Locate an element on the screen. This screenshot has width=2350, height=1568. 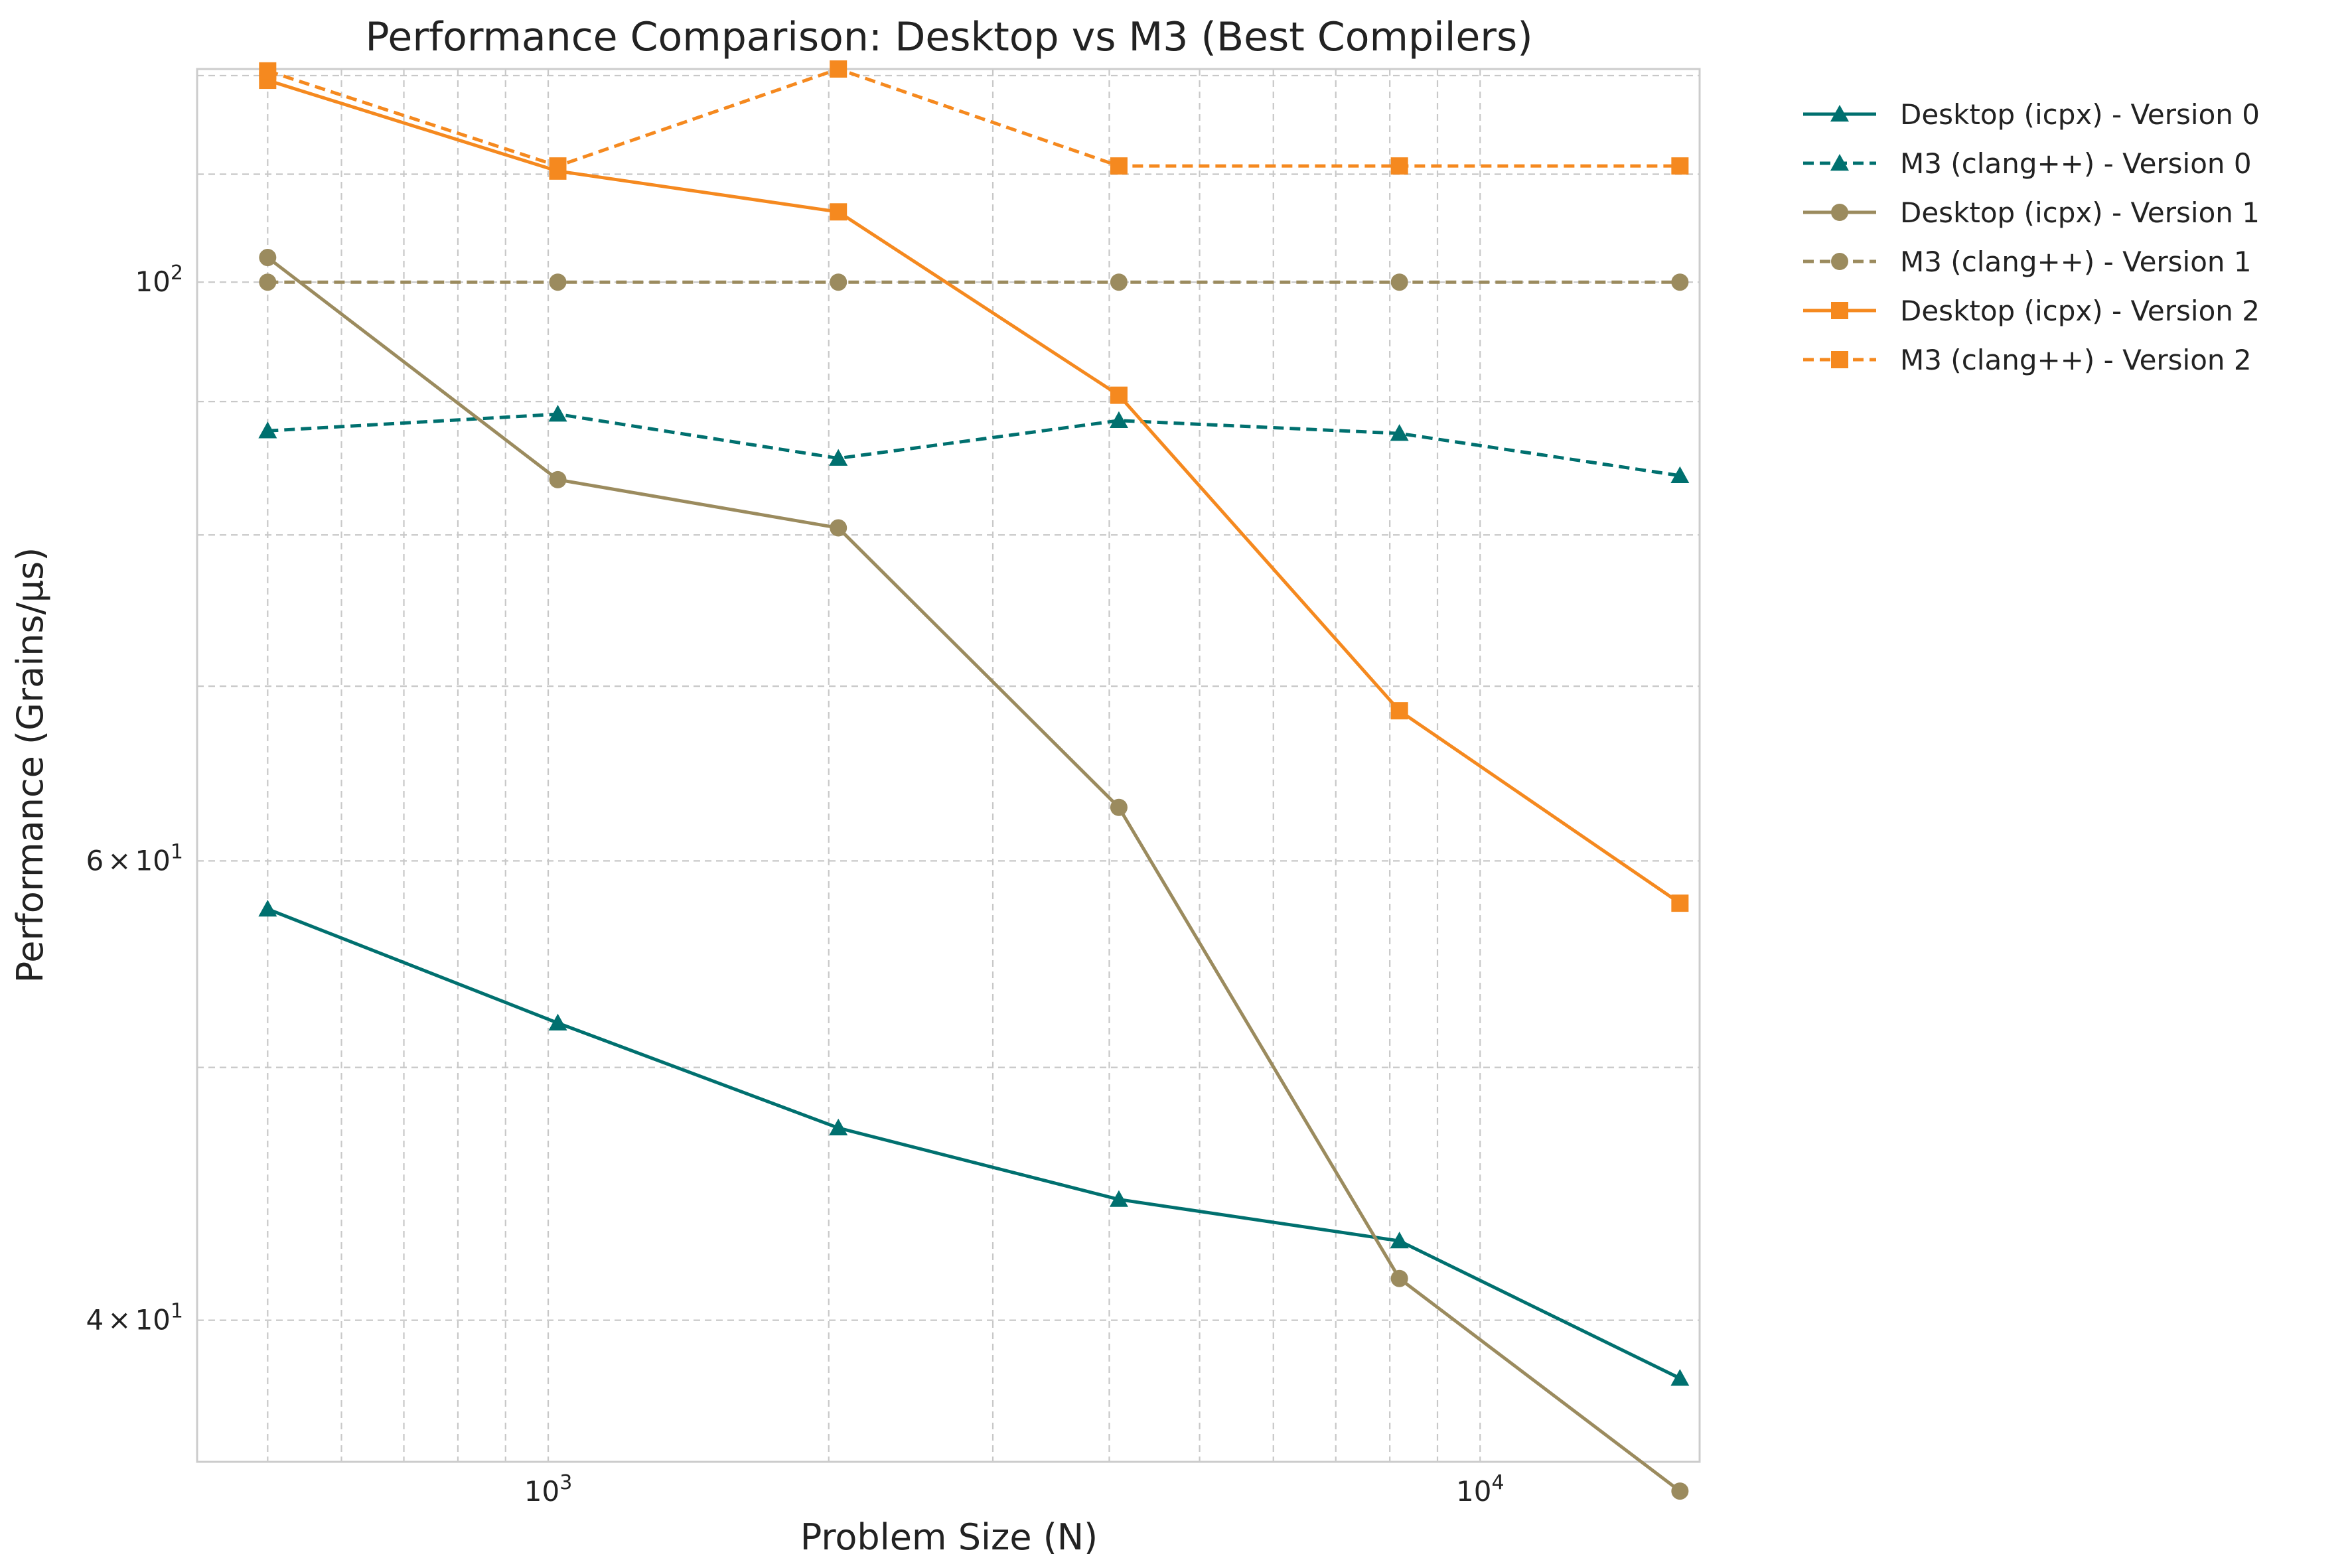
y-tick-label: 102 is located at coordinates (159, 279).